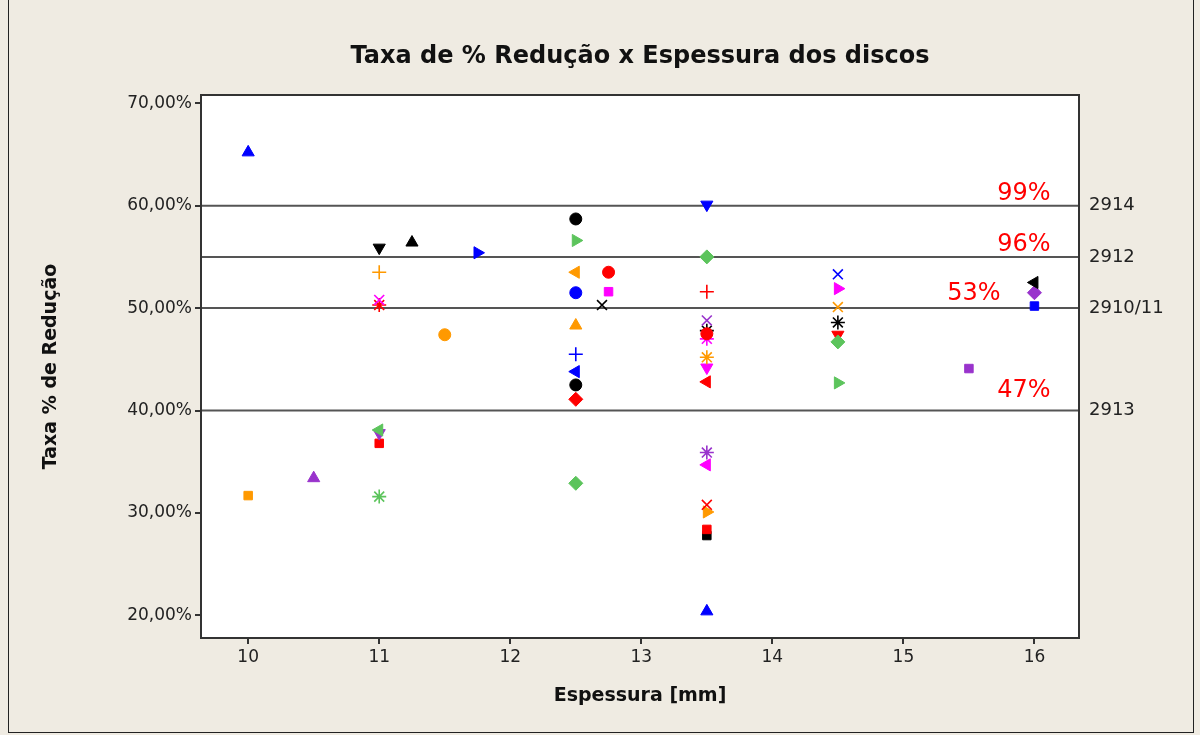 Image resolution: width=1200 pixels, height=735 pixels. What do you see at coordinates (772, 655) in the screenshot?
I see `x-tick-label: 14` at bounding box center [772, 655].